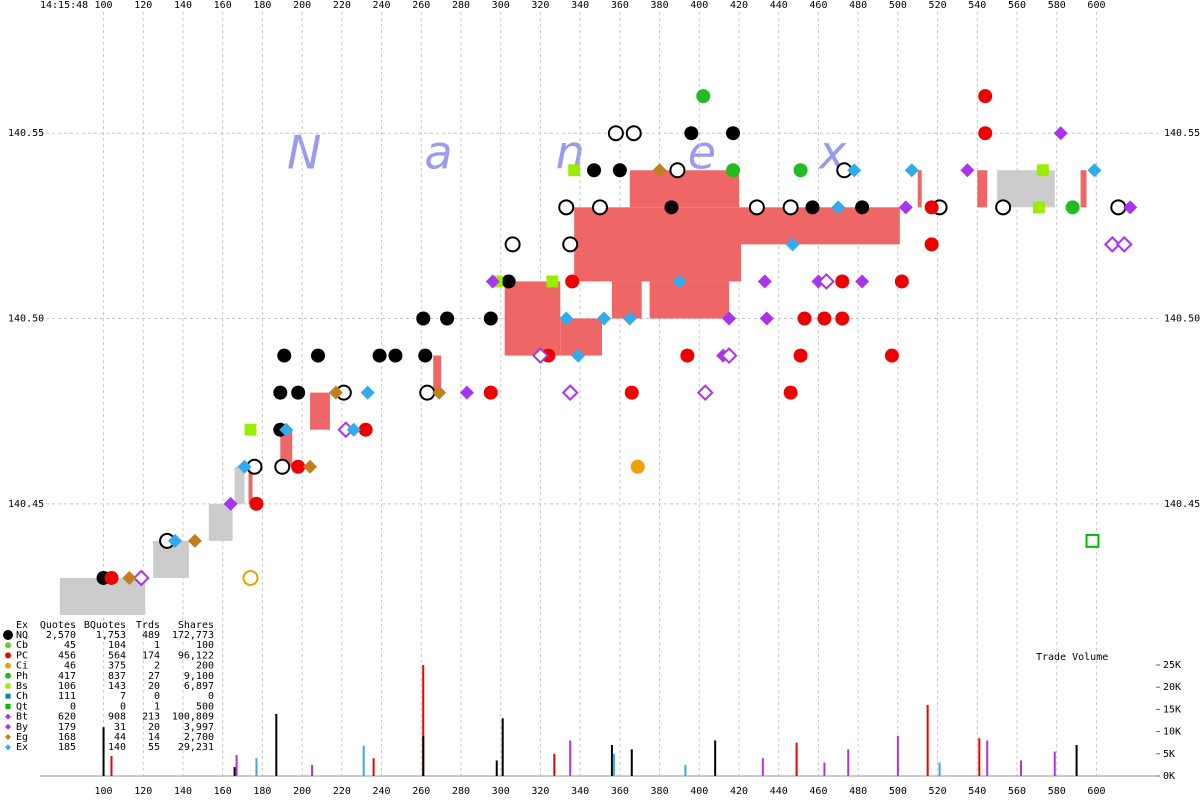 The width and height of the screenshot is (1200, 800). Describe the element at coordinates (154, 727) in the screenshot. I see `table-cell: 20` at that location.